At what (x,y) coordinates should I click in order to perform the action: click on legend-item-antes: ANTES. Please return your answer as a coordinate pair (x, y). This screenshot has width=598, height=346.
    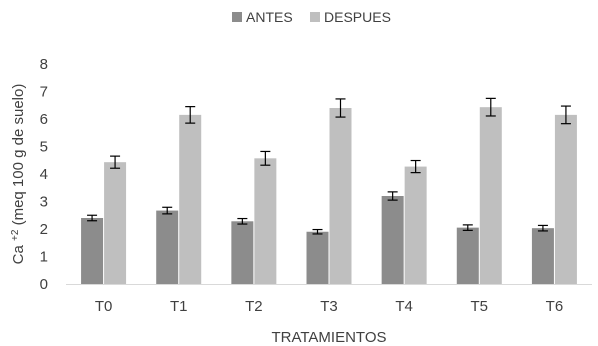
    Looking at the image, I should click on (262, 17).